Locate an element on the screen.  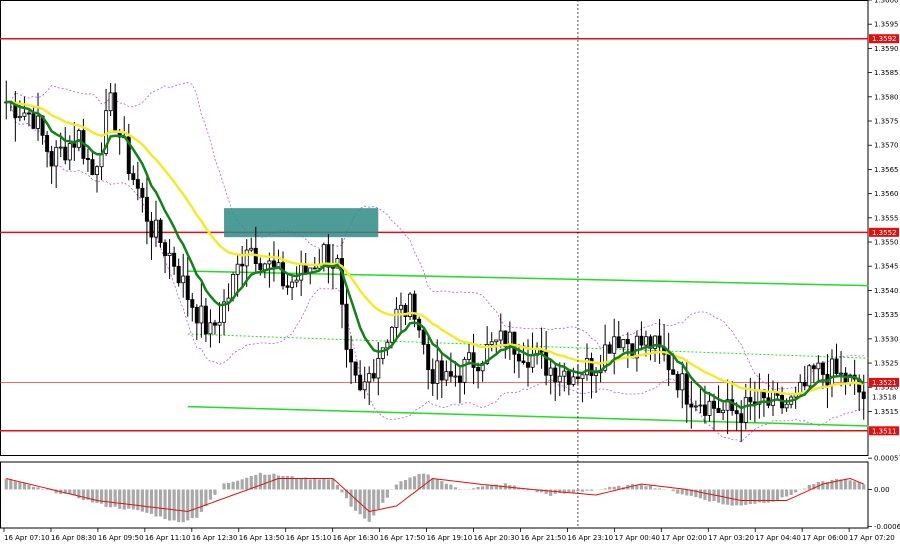
y-tick-label: 1.3570 is located at coordinates (886, 146).